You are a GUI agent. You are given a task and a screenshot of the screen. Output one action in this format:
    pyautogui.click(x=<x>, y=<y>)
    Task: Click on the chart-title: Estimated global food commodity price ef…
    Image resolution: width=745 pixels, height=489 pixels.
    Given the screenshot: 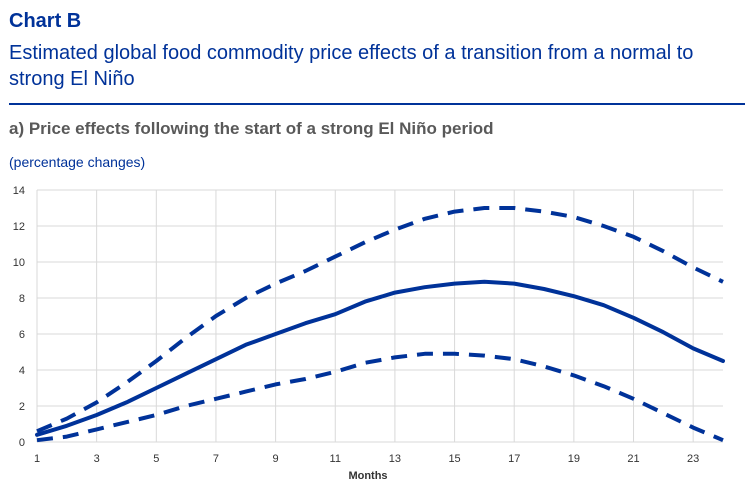 What is the action you would take?
    pyautogui.click(x=351, y=66)
    